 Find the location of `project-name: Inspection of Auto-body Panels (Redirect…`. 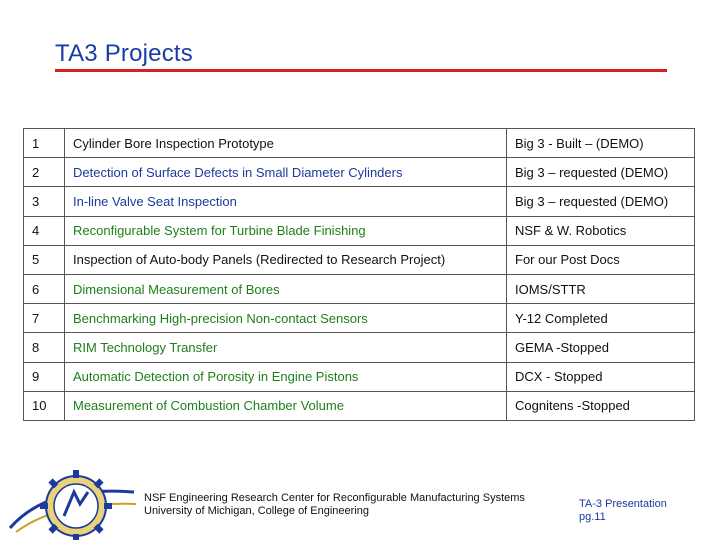

project-name: Inspection of Auto-body Panels (Redirect… is located at coordinates (285, 259).